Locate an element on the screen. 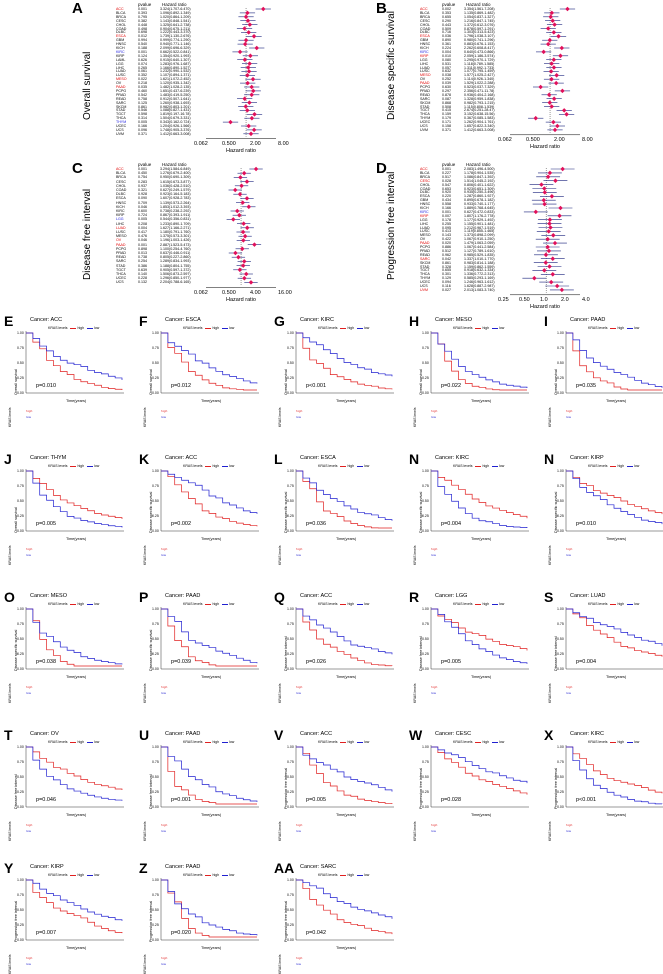 Image resolution: width=663 pixels, height=974 pixels. hazard-ratio-ci: 1.479(1.063-2.059) is located at coordinates (479, 243).